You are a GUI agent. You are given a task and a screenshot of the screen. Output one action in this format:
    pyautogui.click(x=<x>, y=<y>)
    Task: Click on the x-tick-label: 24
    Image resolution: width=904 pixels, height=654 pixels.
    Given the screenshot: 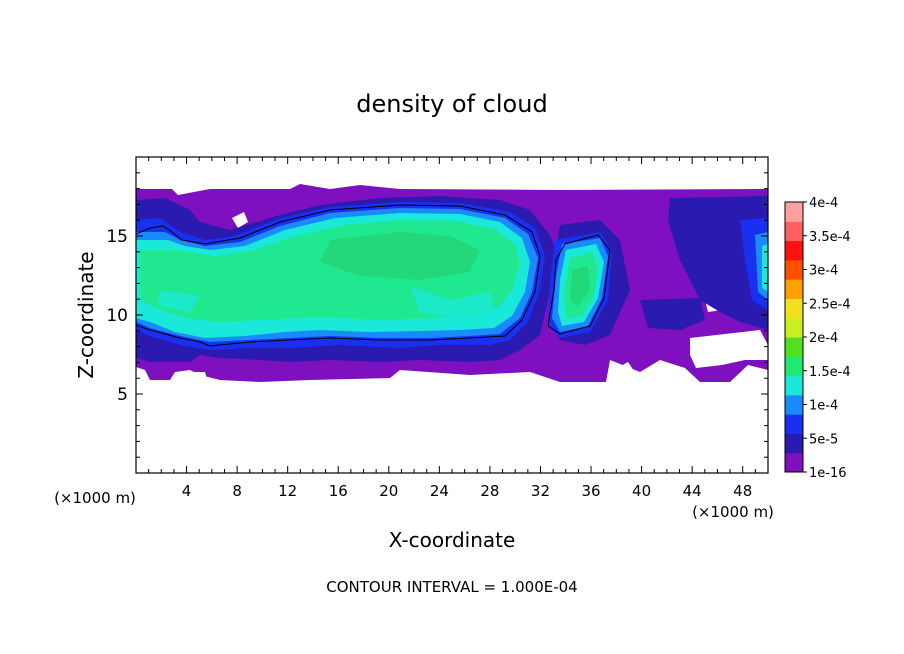 What is the action you would take?
    pyautogui.click(x=439, y=491)
    